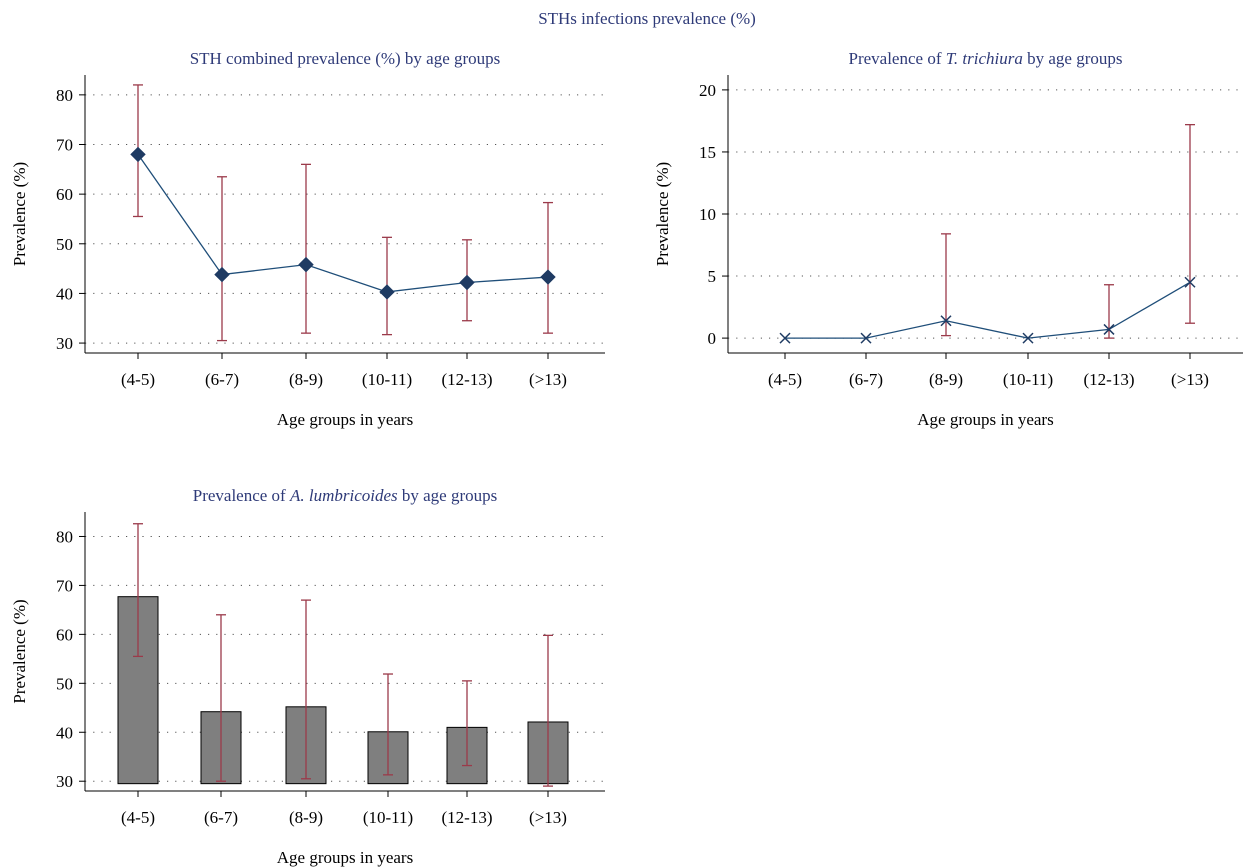 The image size is (1247, 867). What do you see at coordinates (647, 18) in the screenshot?
I see `figure-title: STHs infections prevalence (%)` at bounding box center [647, 18].